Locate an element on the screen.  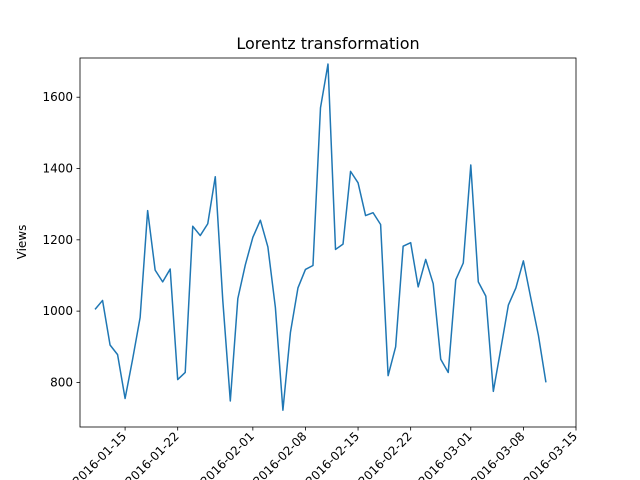
y-tick-label: 1400 is located at coordinates (57, 169).